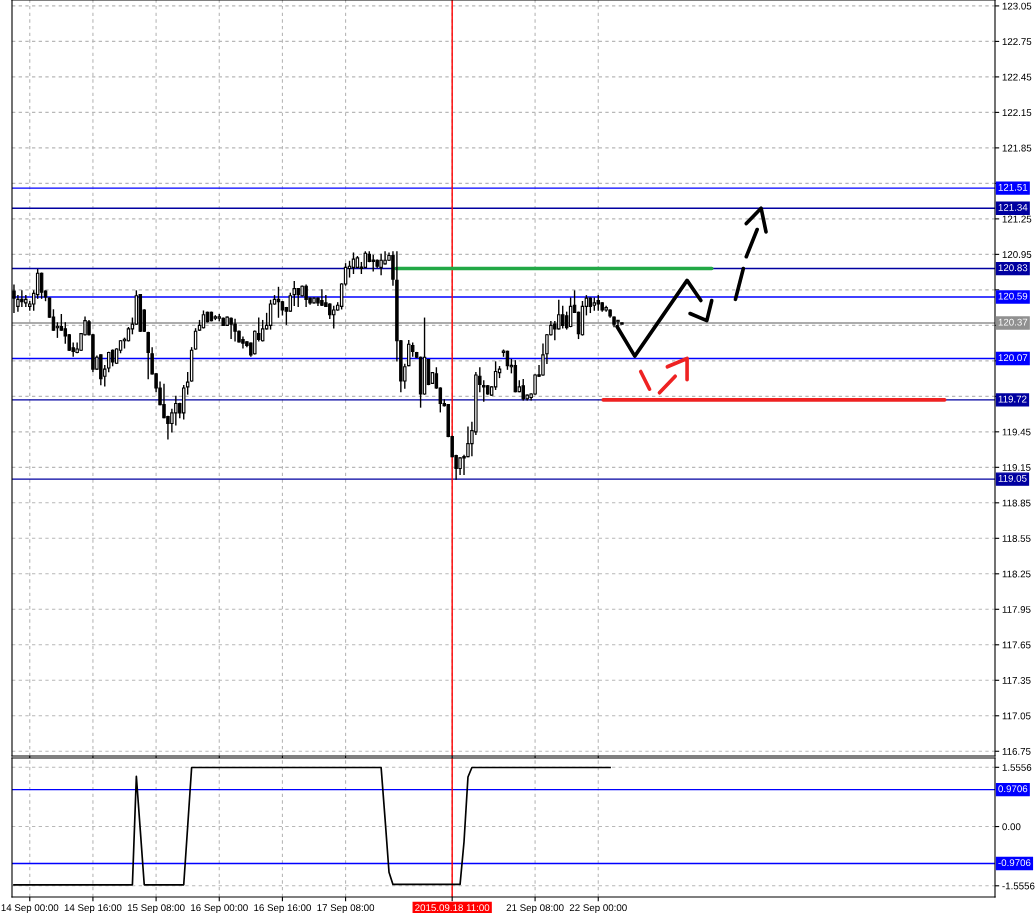 The image size is (1036, 913). Describe the element at coordinates (1017, 767) in the screenshot. I see `y-tick-label: 1.5556` at that location.